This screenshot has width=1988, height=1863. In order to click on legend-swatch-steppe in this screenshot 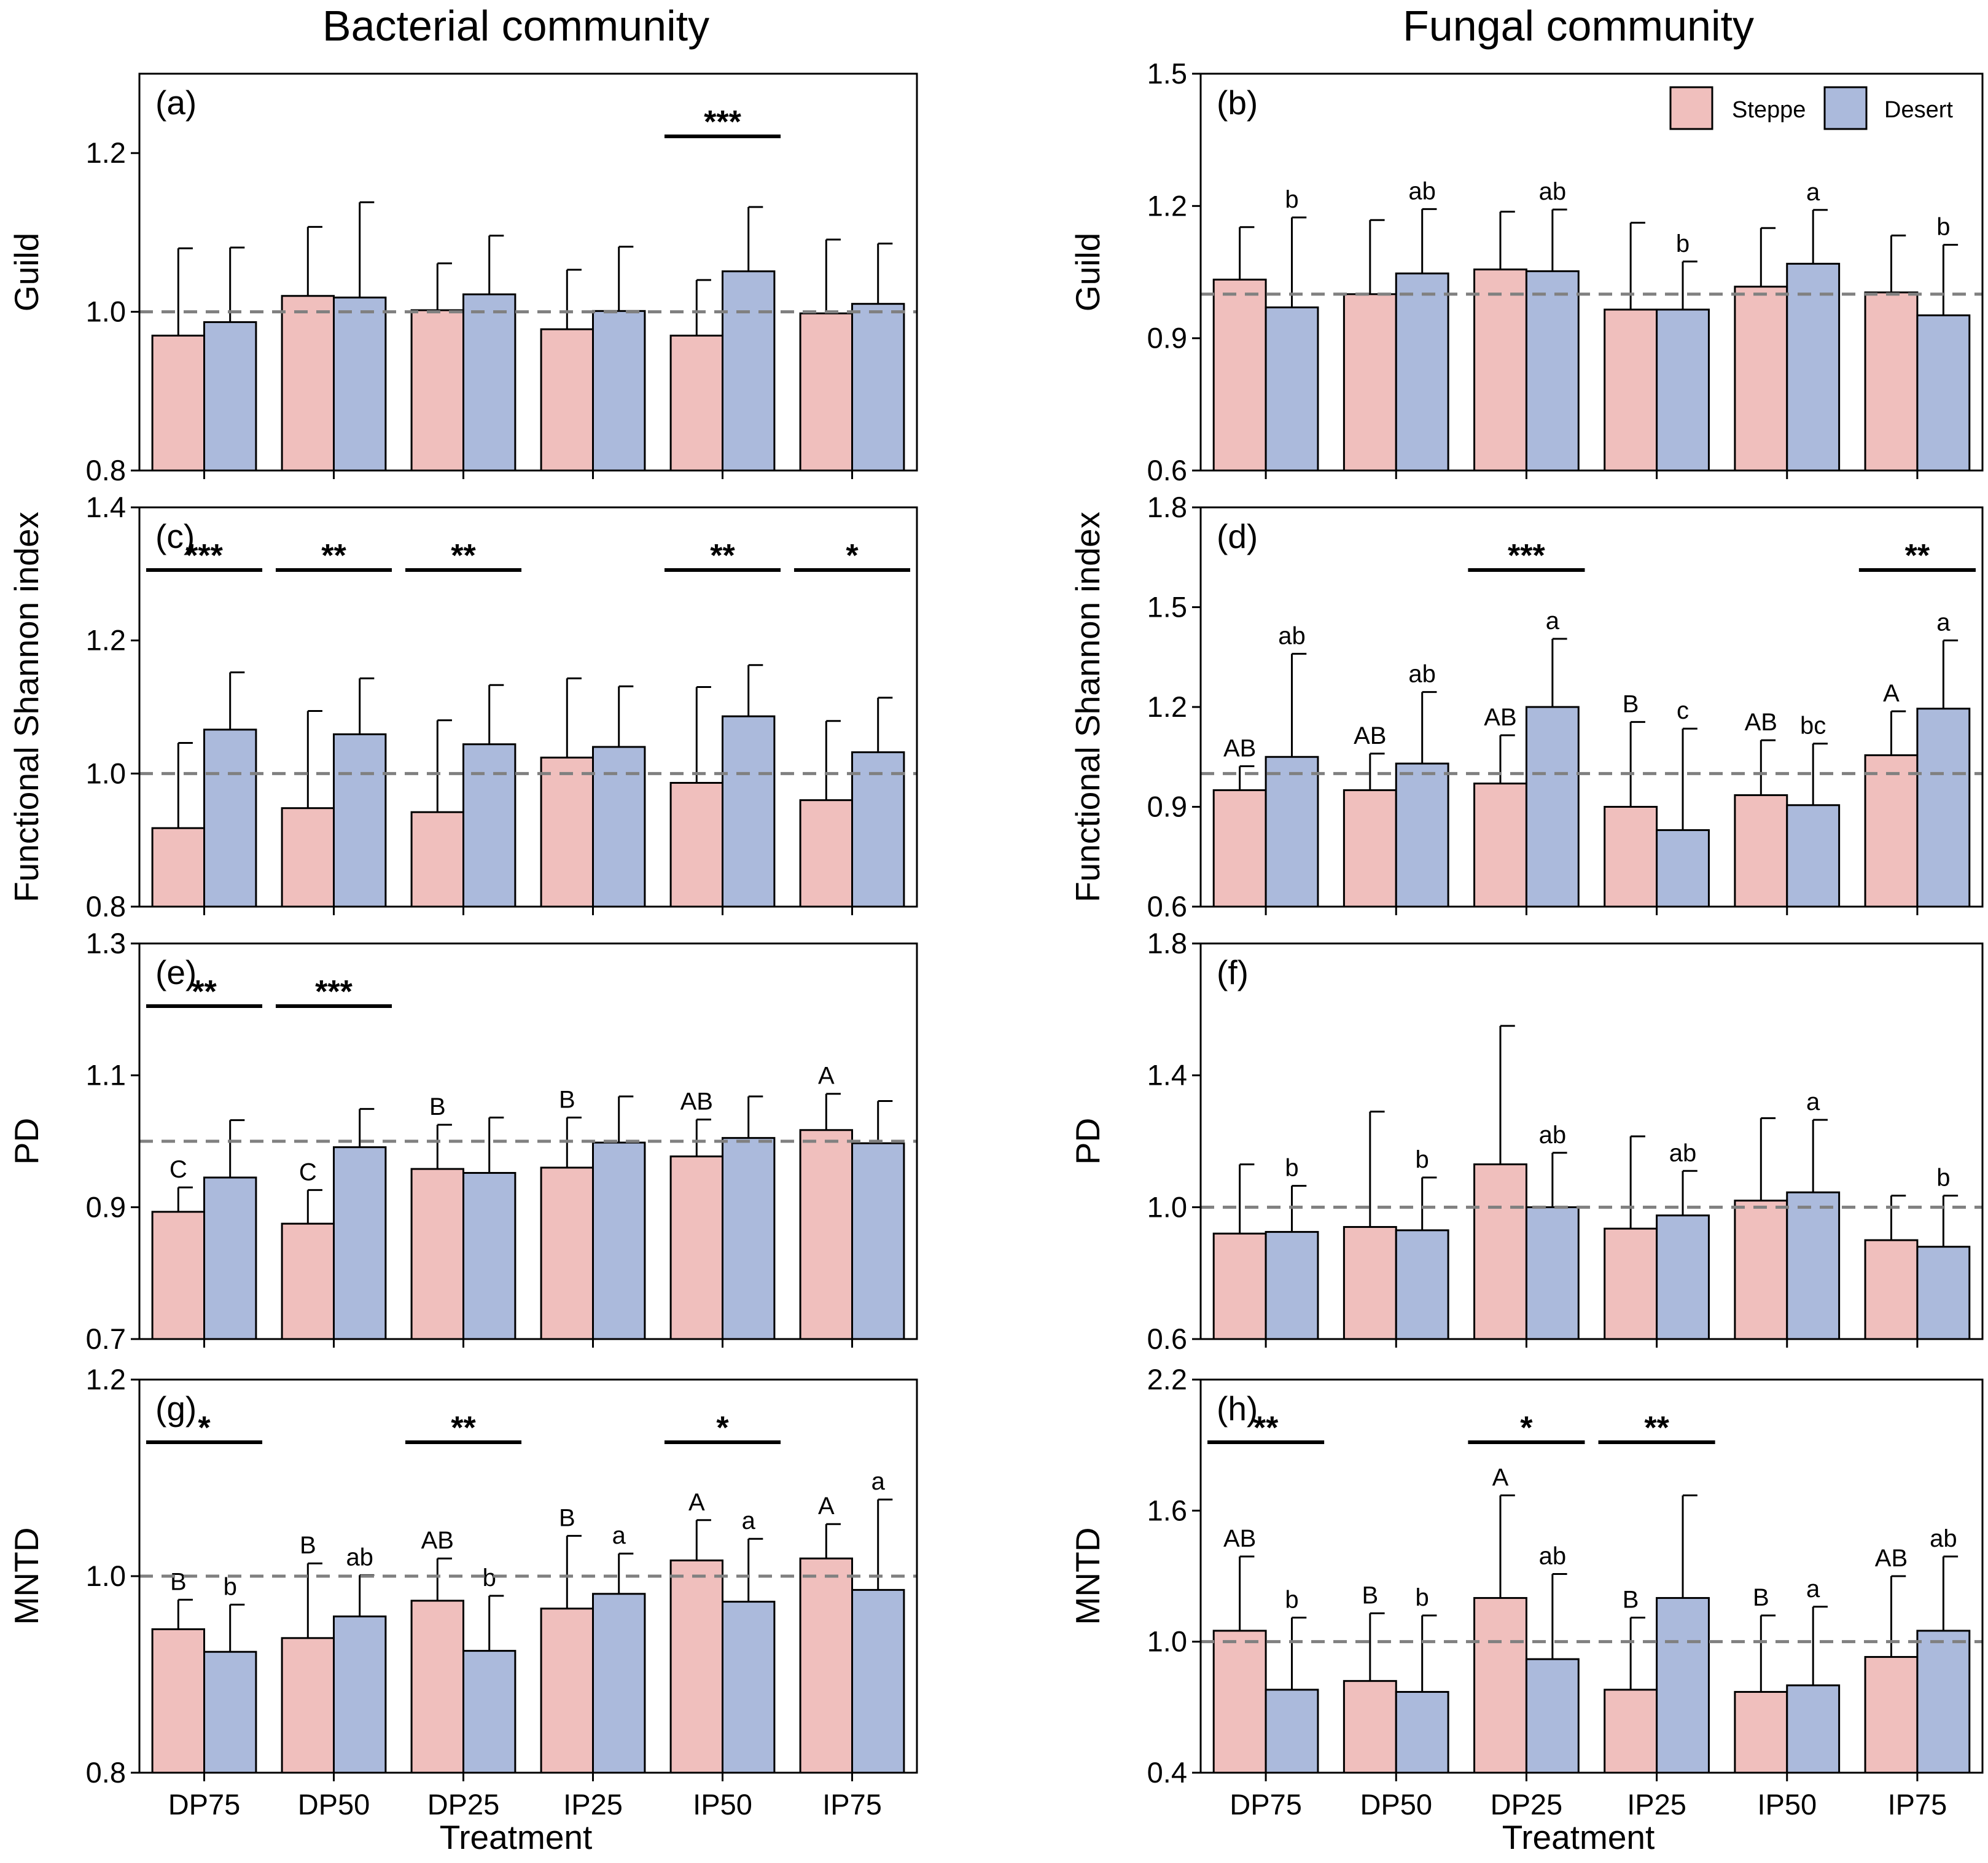, I will do `click(1691, 108)`.